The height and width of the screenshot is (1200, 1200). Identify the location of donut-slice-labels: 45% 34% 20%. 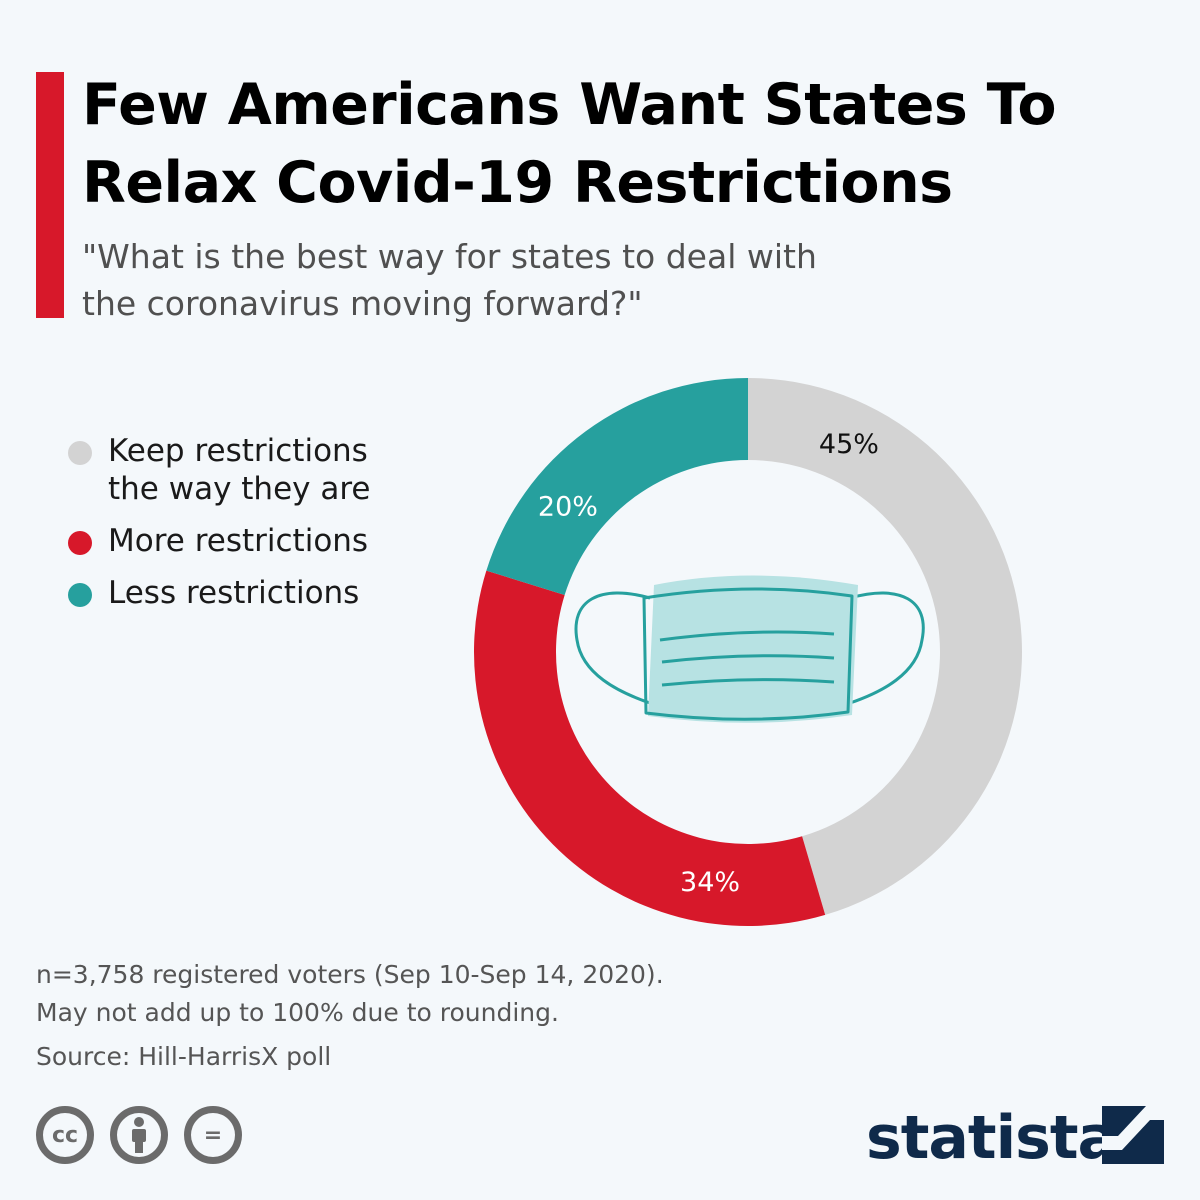
(708, 663).